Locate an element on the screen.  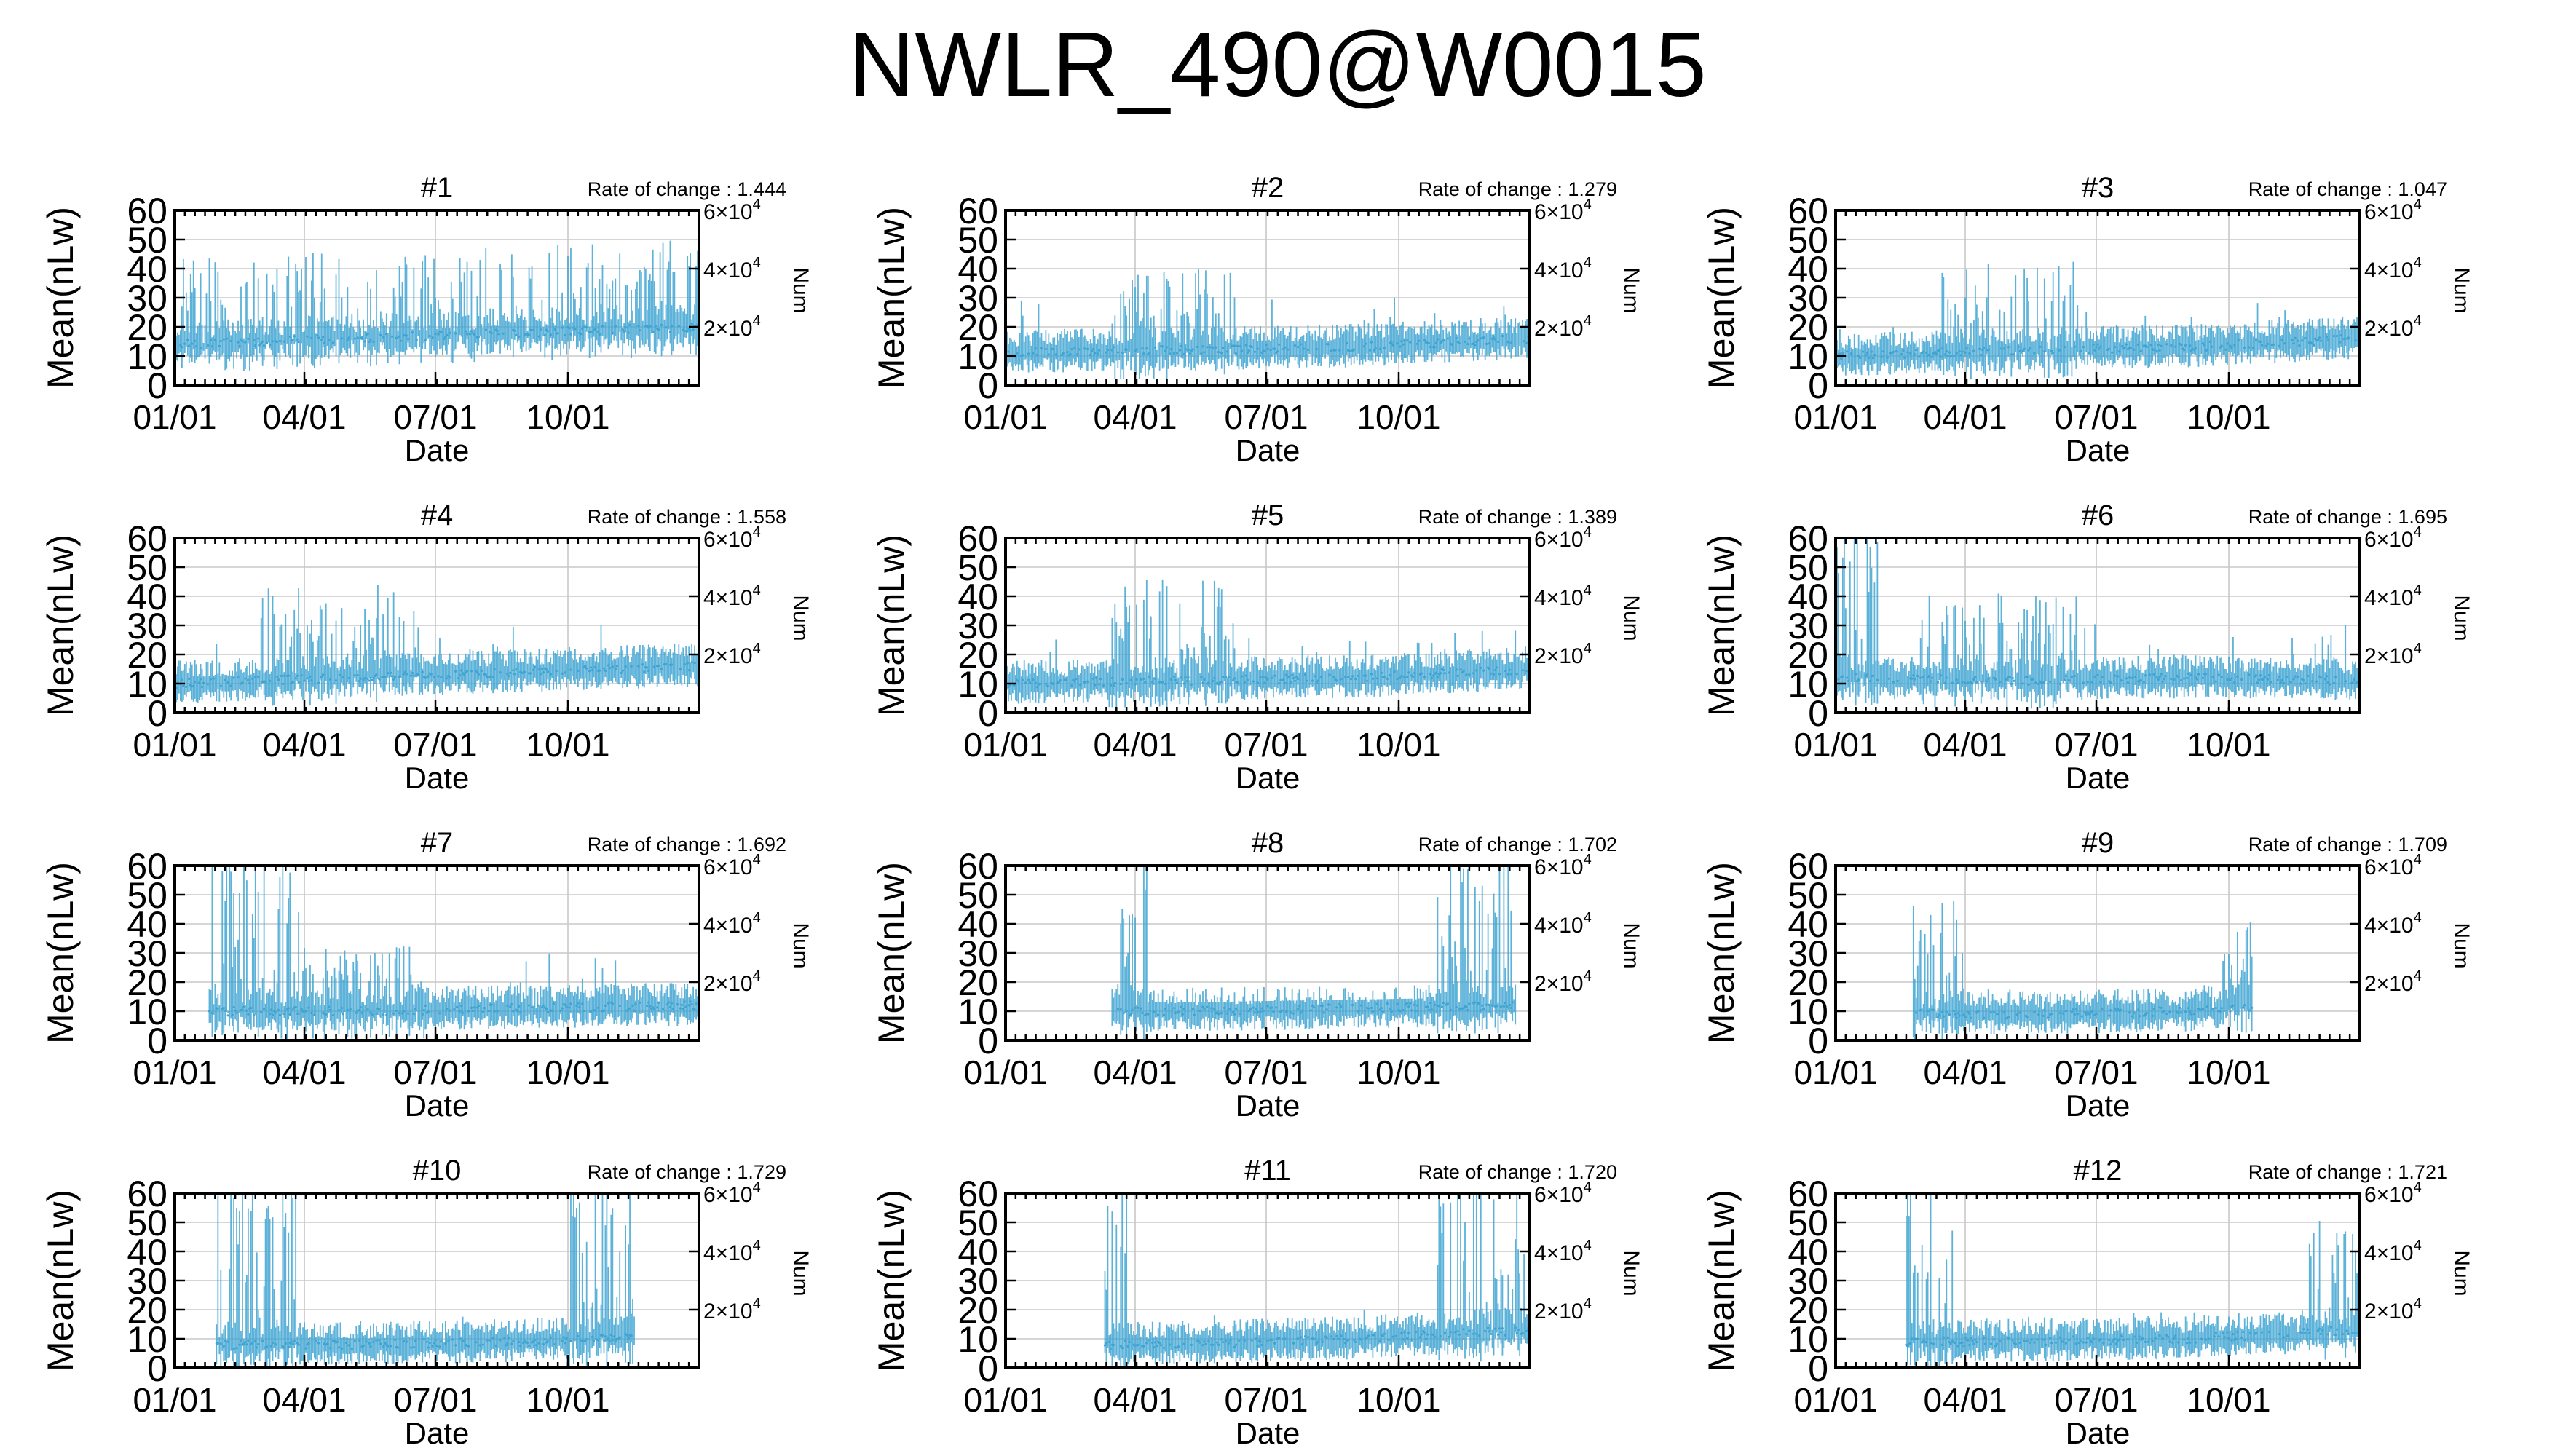
rate-of-change: Rate of change : 1.444 is located at coordinates (687, 189).